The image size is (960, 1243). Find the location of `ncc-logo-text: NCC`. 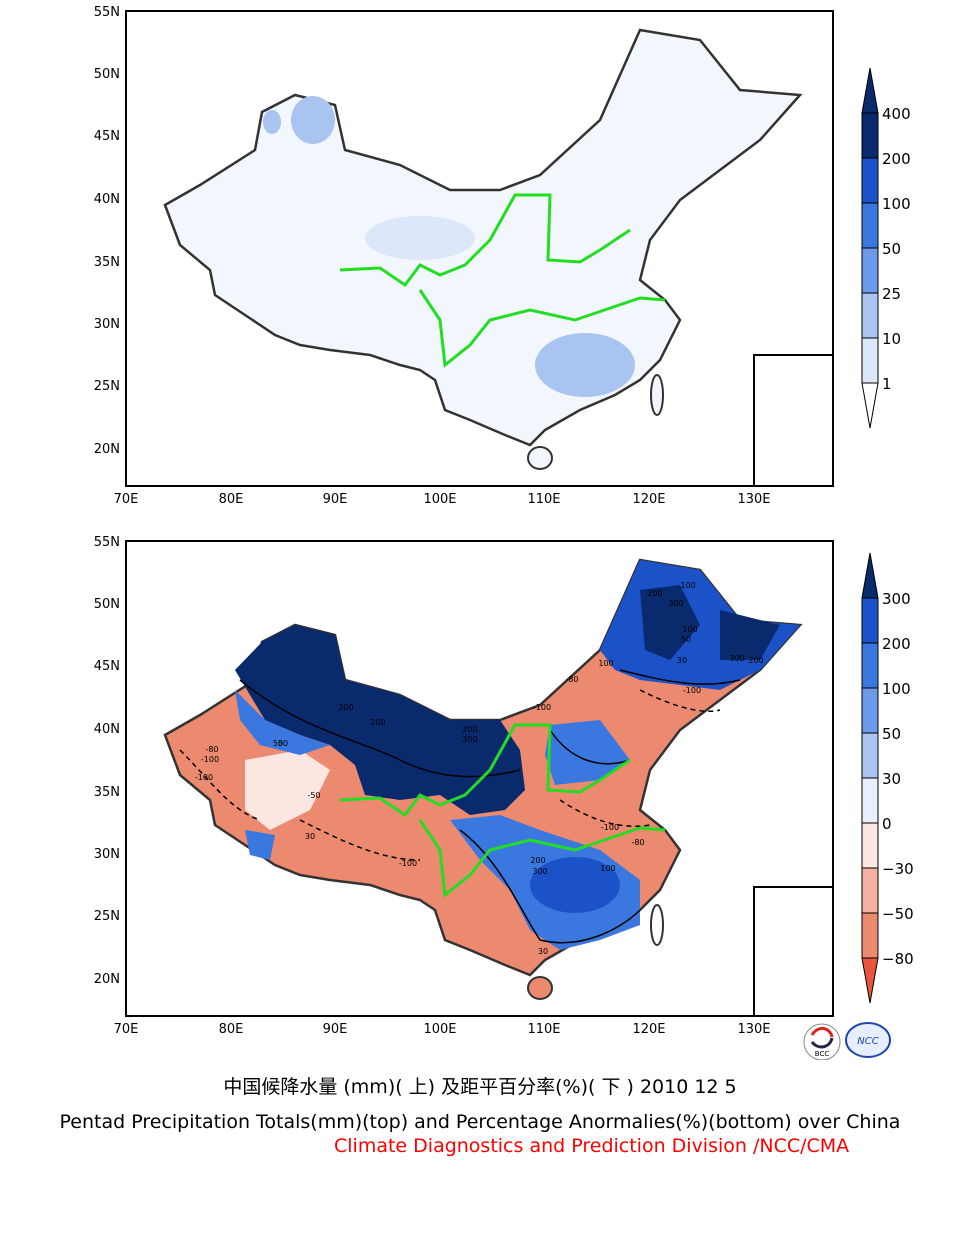

ncc-logo-text: NCC is located at coordinates (867, 1041).